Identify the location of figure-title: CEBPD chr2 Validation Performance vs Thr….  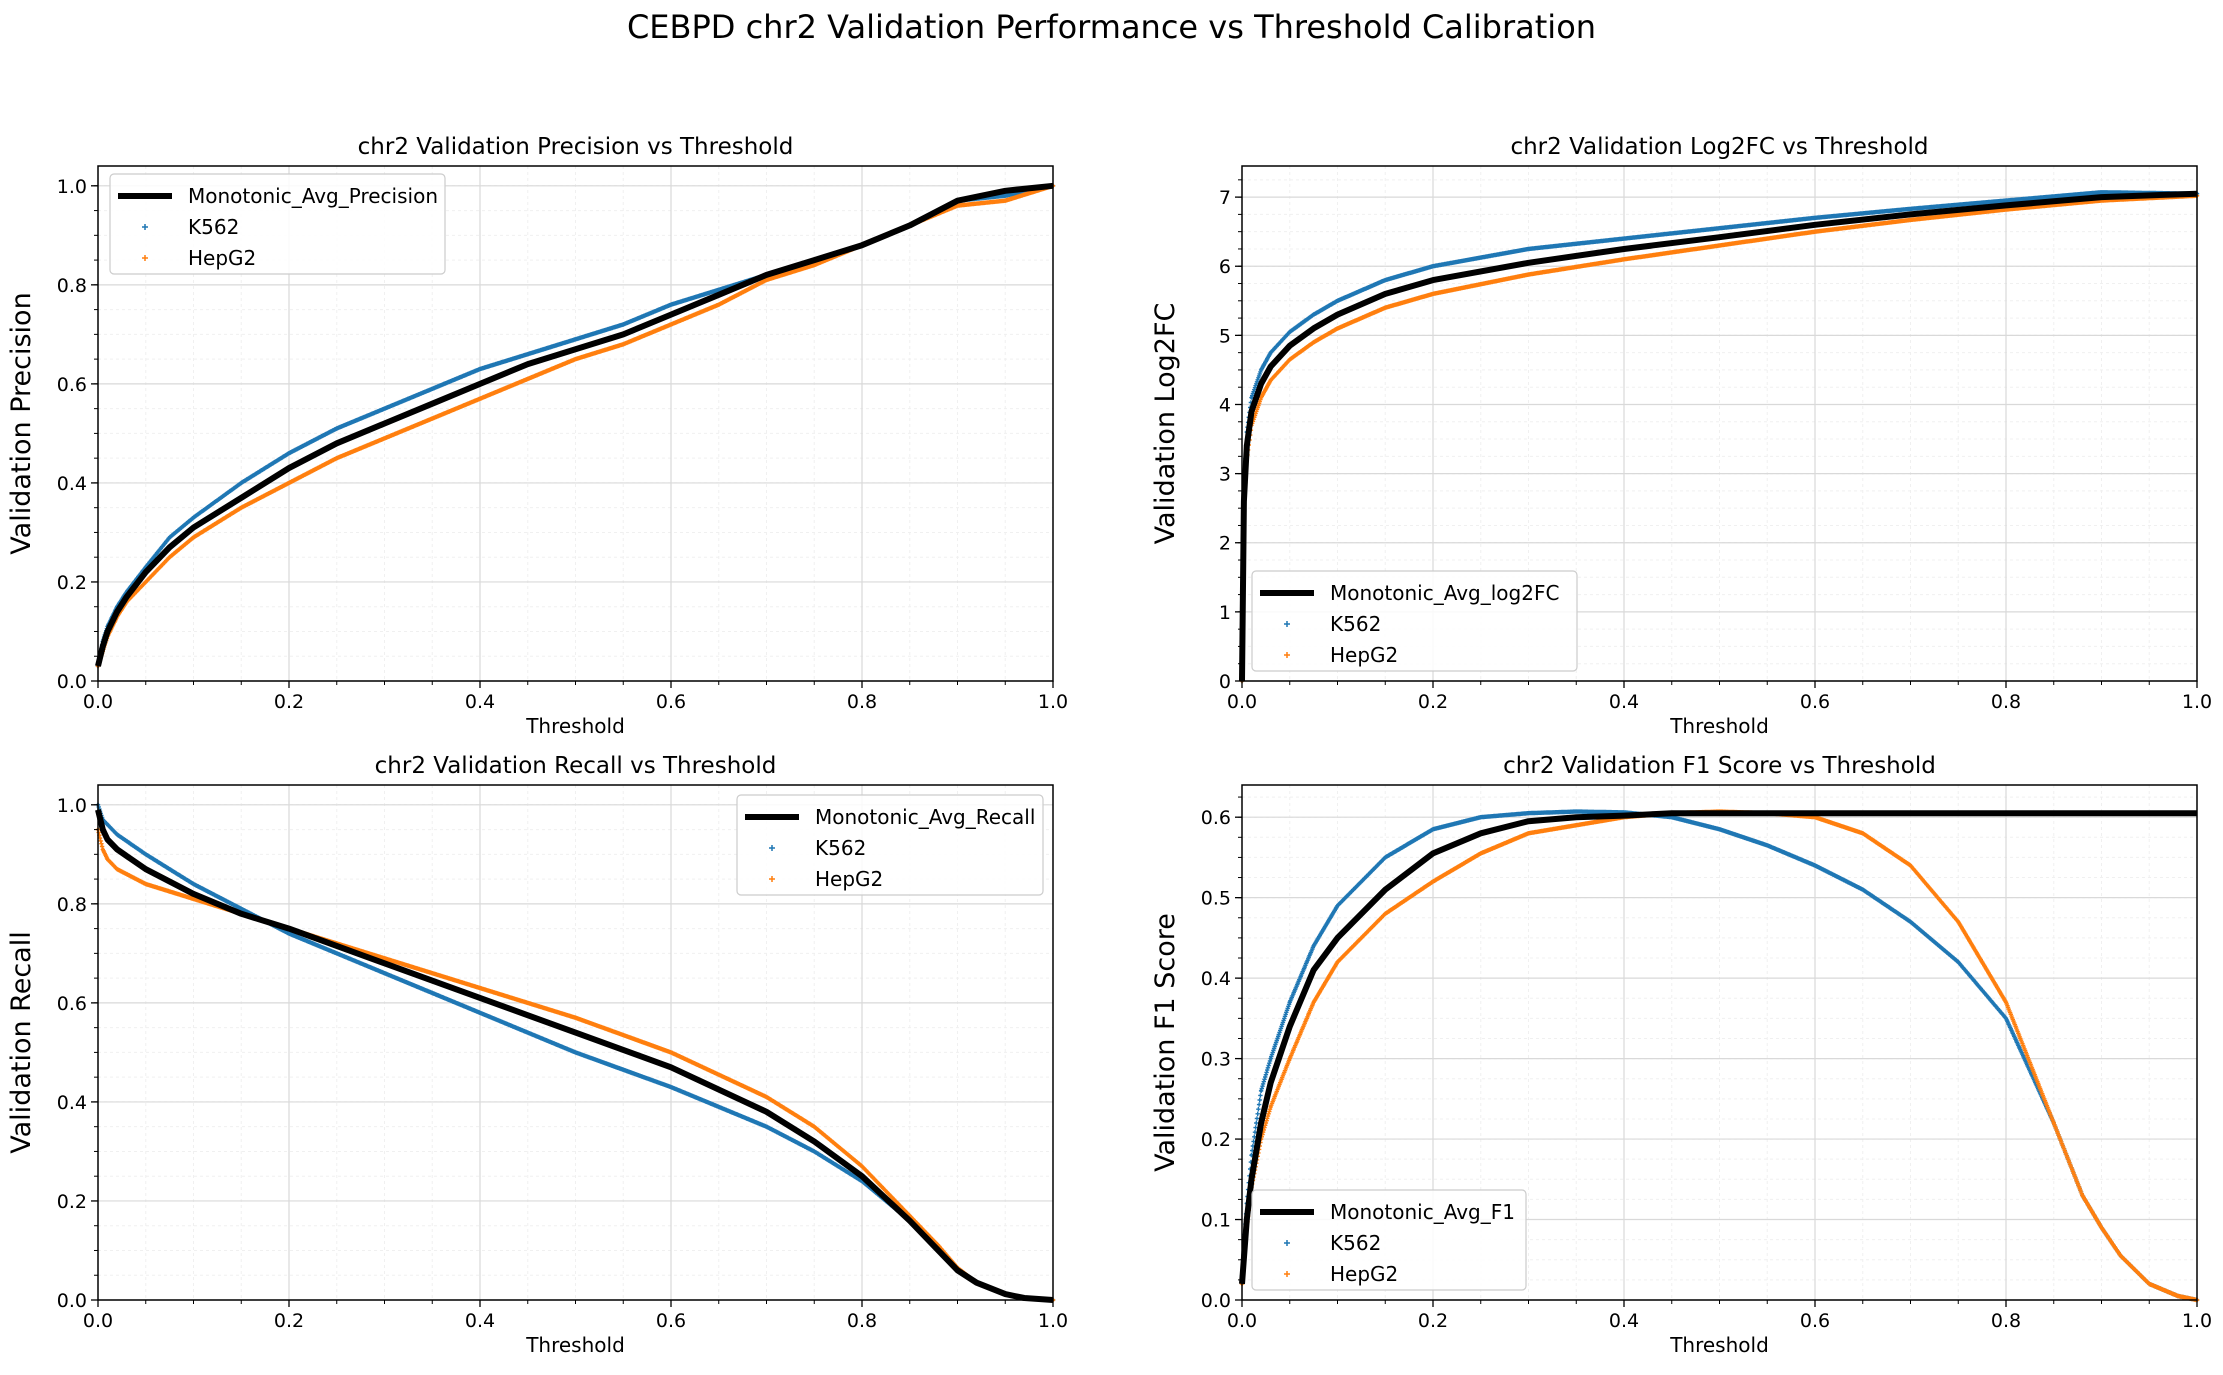
(1111, 27).